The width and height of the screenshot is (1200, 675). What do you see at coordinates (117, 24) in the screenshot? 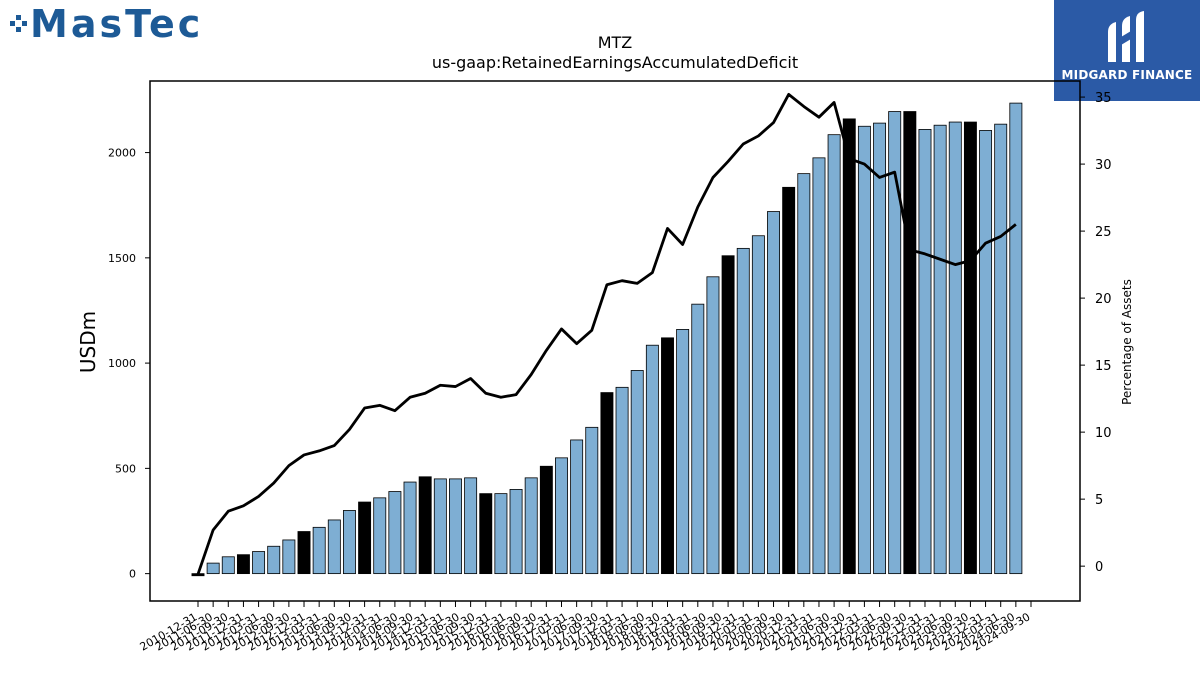
I see `mastec-logo-text: MasTec` at bounding box center [117, 24].